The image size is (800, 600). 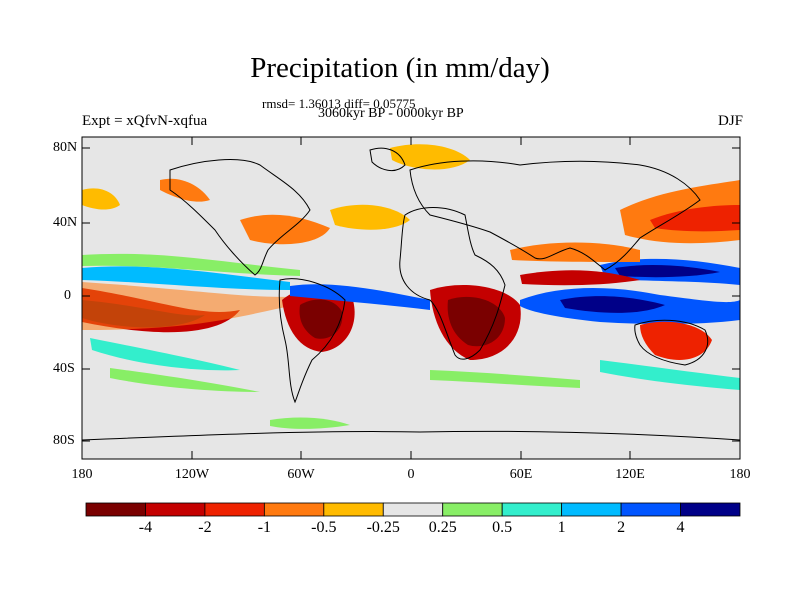 I want to click on colorbar-tick-label: -4, so click(x=145, y=527).